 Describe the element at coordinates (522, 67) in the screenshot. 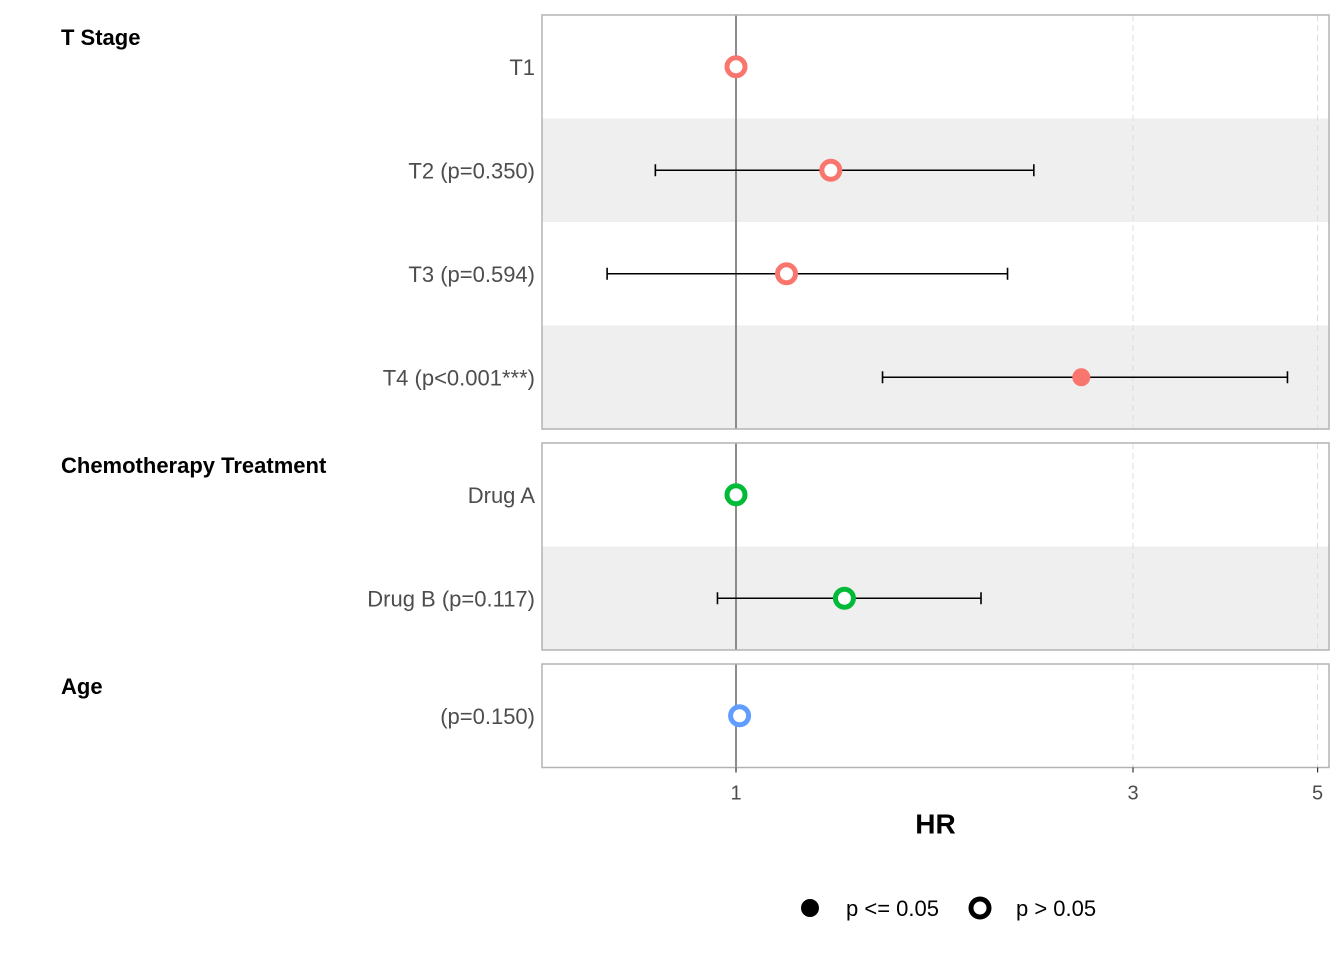

I see `row-label: T1` at that location.